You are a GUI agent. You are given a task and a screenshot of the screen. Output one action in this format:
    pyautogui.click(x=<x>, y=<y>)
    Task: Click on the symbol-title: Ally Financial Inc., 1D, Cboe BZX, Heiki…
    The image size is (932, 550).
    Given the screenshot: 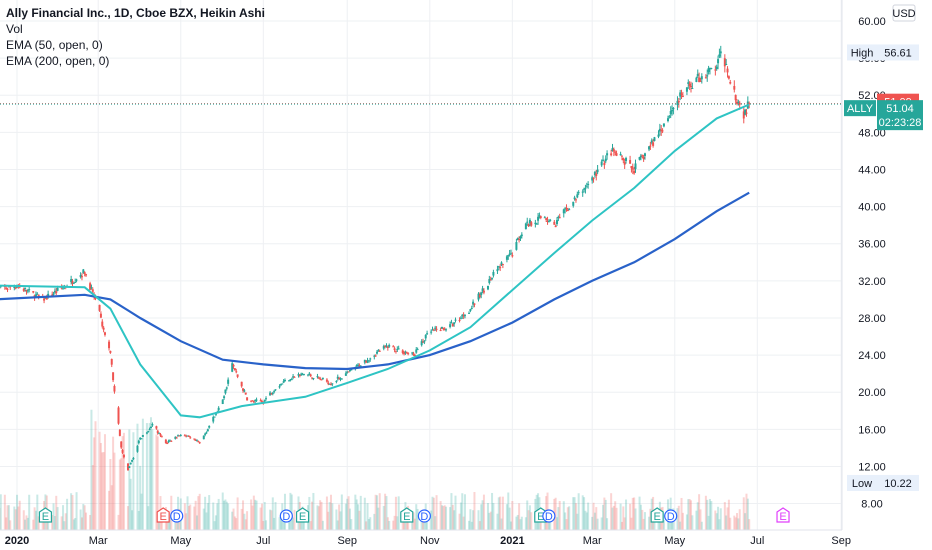 What is the action you would take?
    pyautogui.click(x=135, y=13)
    